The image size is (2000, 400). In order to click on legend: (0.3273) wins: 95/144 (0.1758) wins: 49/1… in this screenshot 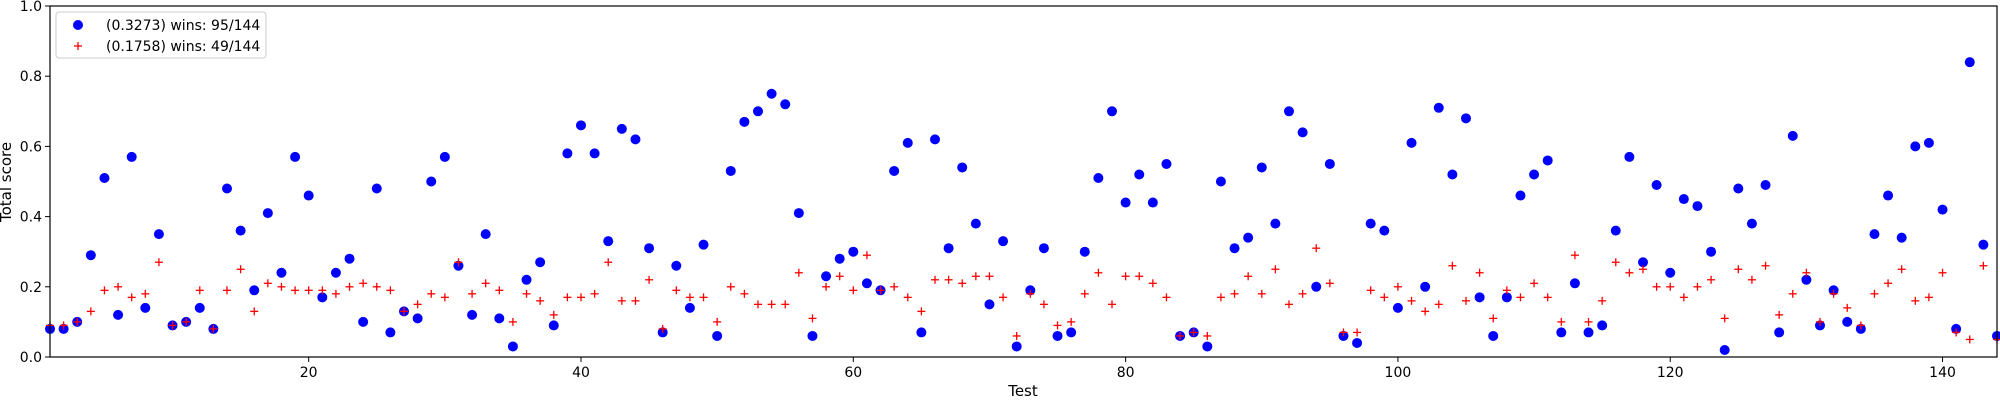, I will do `click(161, 35)`.